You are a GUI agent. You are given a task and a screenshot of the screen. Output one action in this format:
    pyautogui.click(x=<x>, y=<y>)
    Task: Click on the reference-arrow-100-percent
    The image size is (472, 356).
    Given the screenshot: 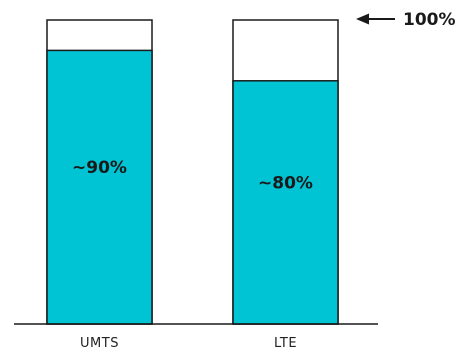 What is the action you would take?
    pyautogui.click(x=375, y=19)
    